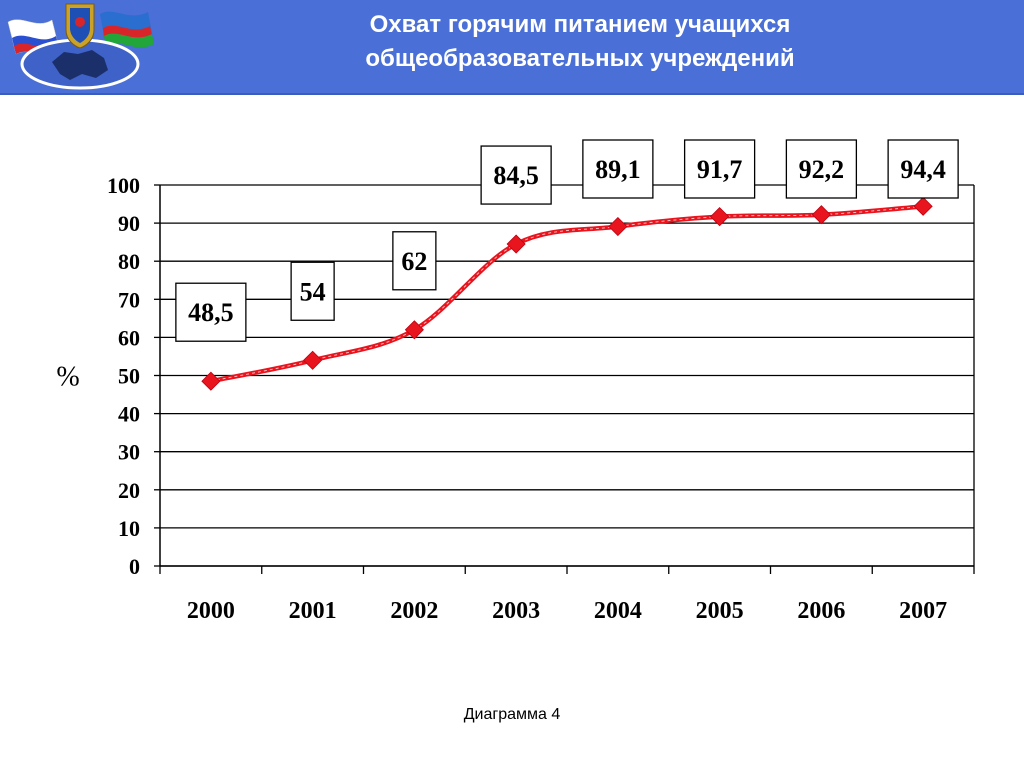 This screenshot has width=1024, height=768. What do you see at coordinates (512, 714) in the screenshot?
I see `chart-caption: Диаграмма 4` at bounding box center [512, 714].